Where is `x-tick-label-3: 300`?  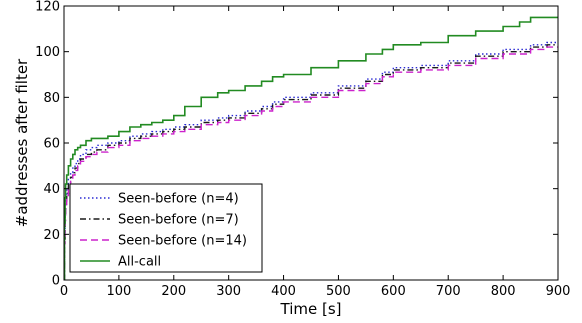 x-tick-label-3: 300 is located at coordinates (228, 291).